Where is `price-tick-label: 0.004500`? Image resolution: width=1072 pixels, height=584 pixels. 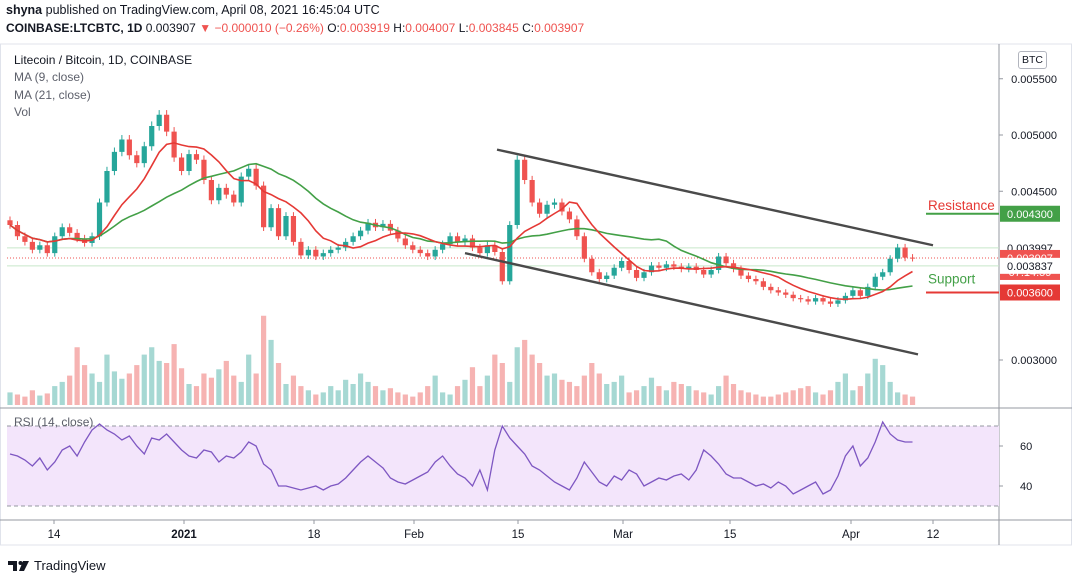
price-tick-label: 0.004500 is located at coordinates (1034, 192).